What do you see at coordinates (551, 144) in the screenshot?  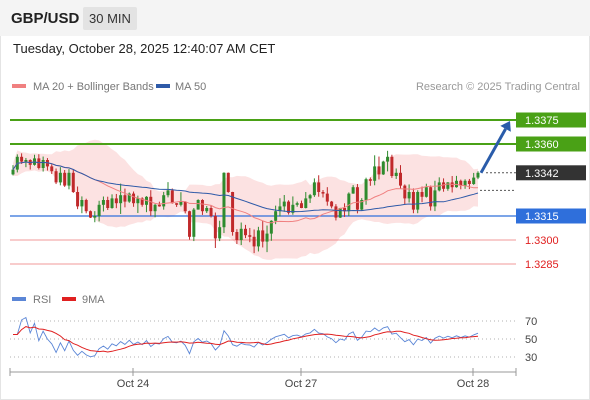 I see `level-tag-1.3360` at bounding box center [551, 144].